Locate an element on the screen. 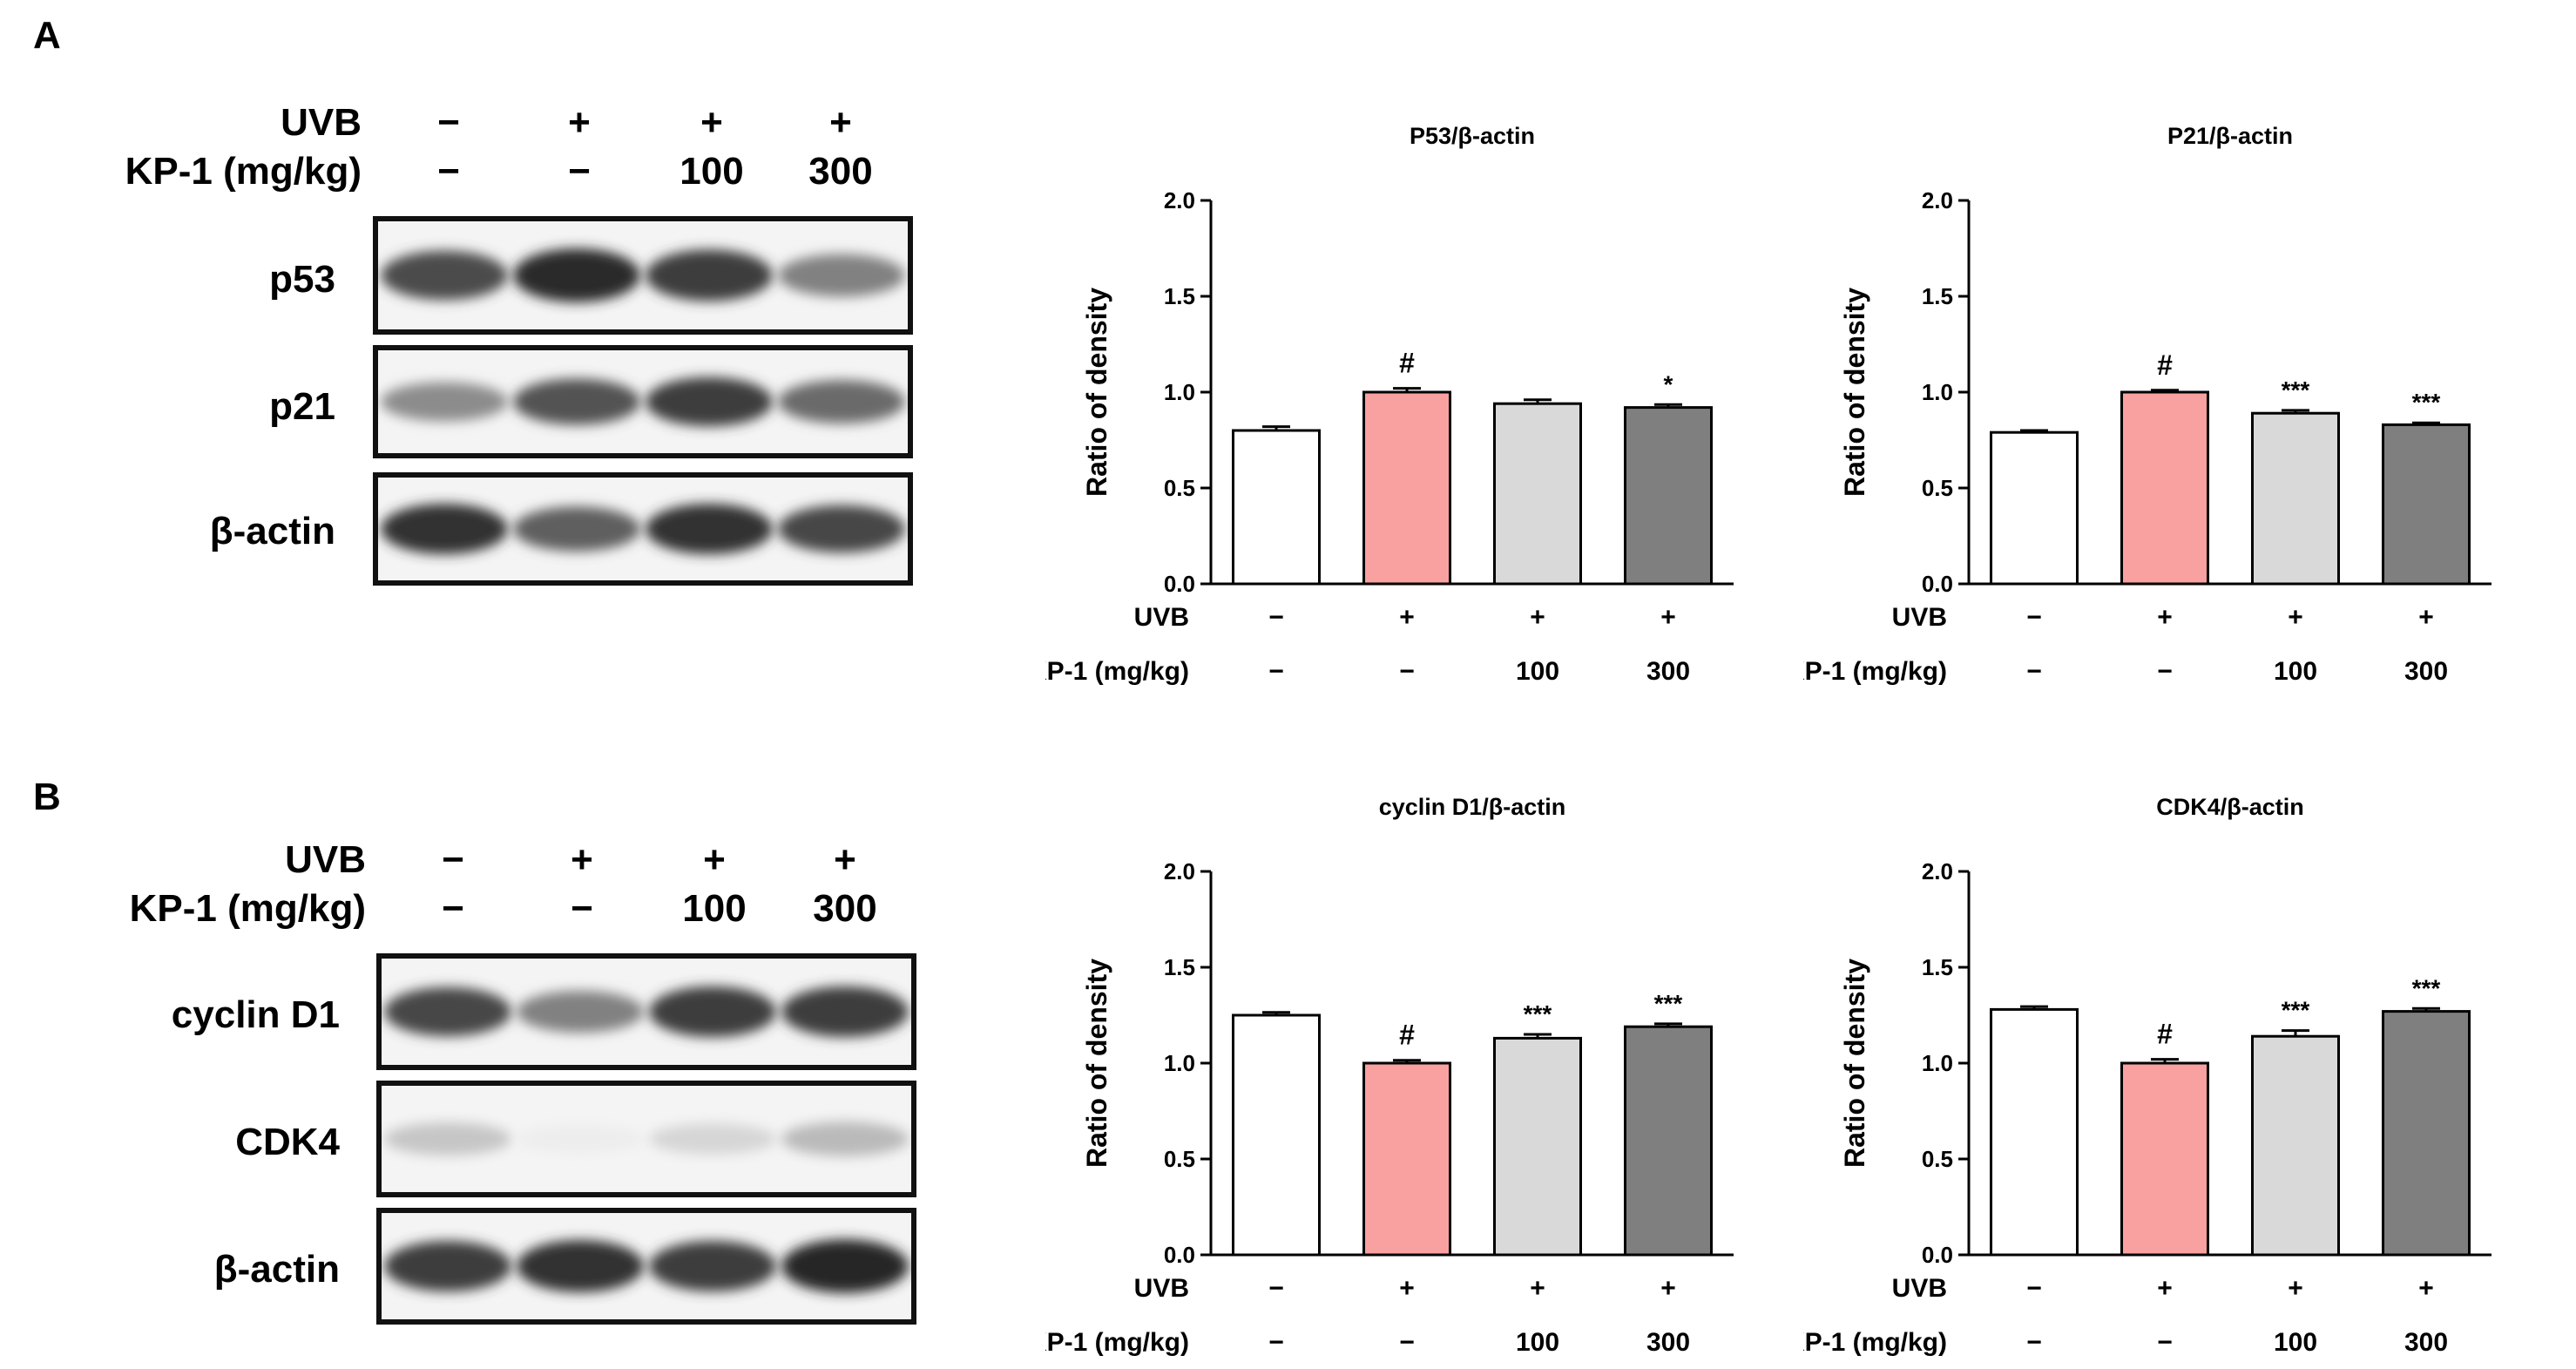 Image resolution: width=2576 pixels, height=1369 pixels. western-blot-p21 is located at coordinates (643, 401).